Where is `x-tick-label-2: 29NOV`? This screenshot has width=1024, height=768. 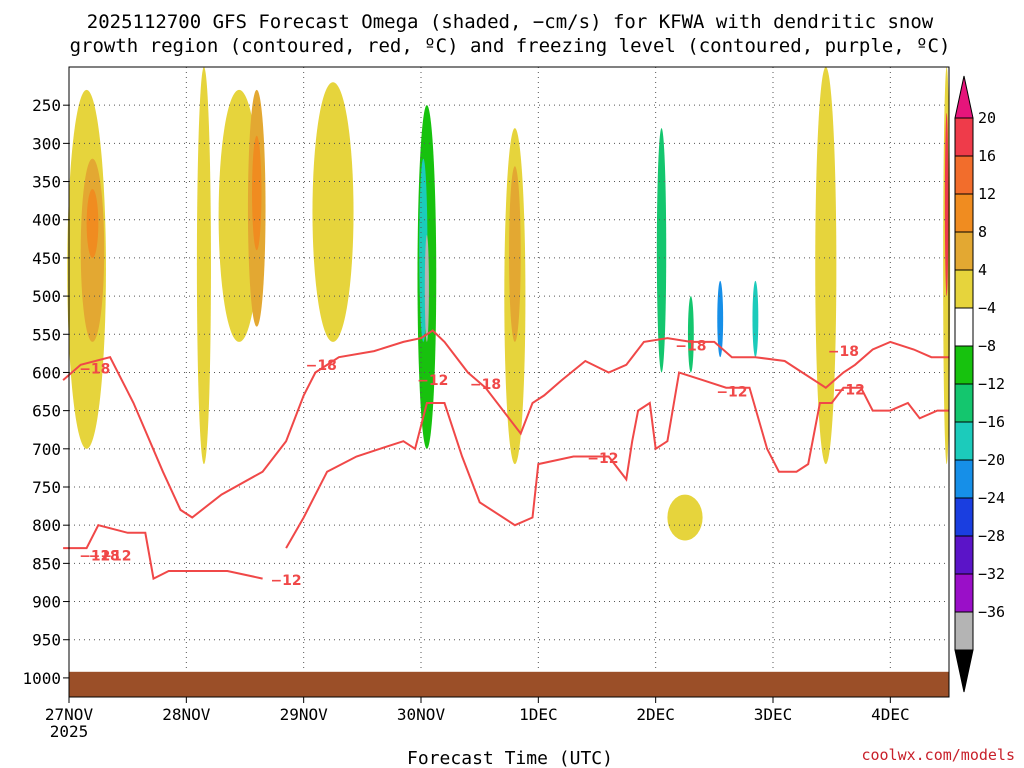 x-tick-label-2: 29NOV is located at coordinates (304, 714).